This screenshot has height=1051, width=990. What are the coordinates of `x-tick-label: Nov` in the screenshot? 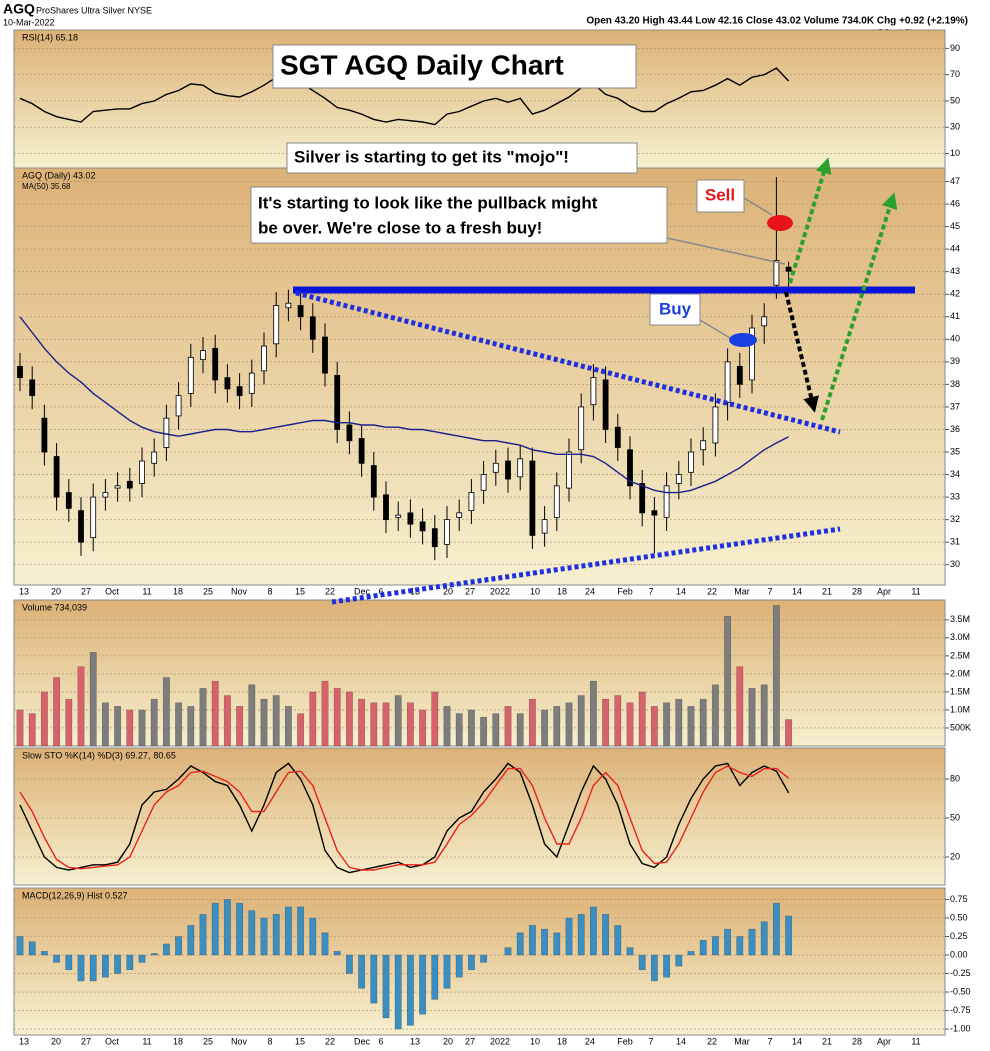 It's located at (239, 1041).